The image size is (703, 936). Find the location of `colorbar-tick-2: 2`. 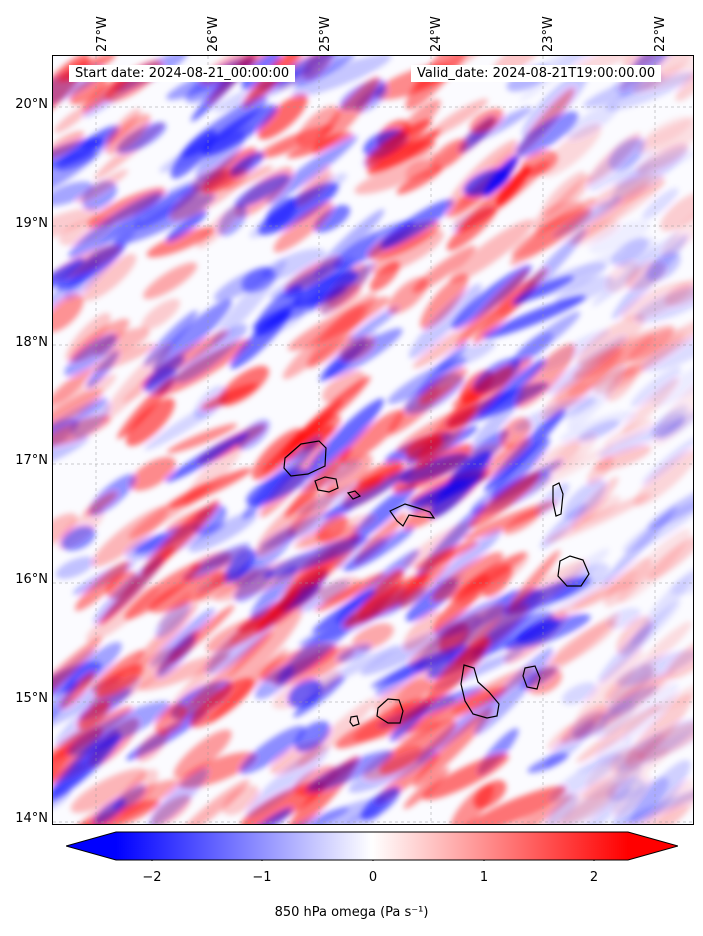

colorbar-tick-2: 2 is located at coordinates (594, 877).